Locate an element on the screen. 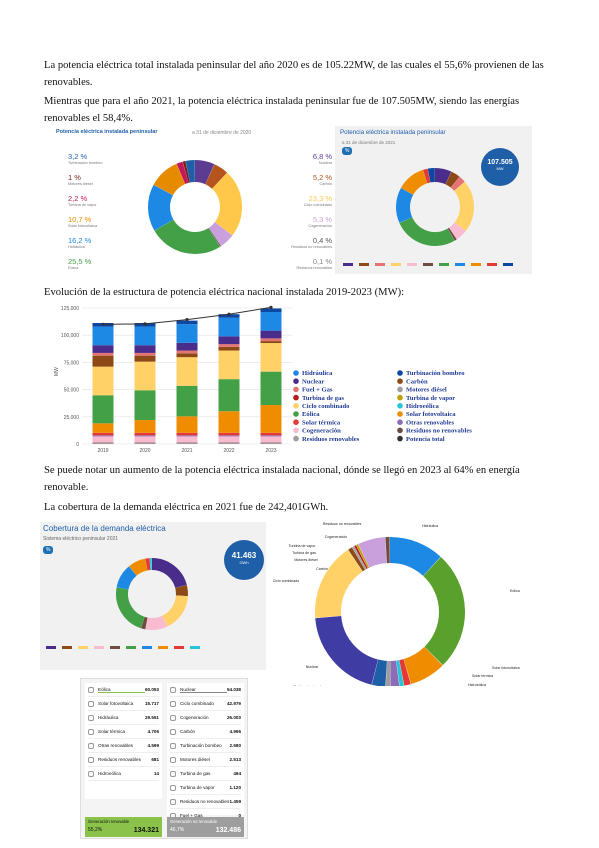 This screenshot has height=848, width=599. row-name: Fuel + Gas is located at coordinates (191, 815).